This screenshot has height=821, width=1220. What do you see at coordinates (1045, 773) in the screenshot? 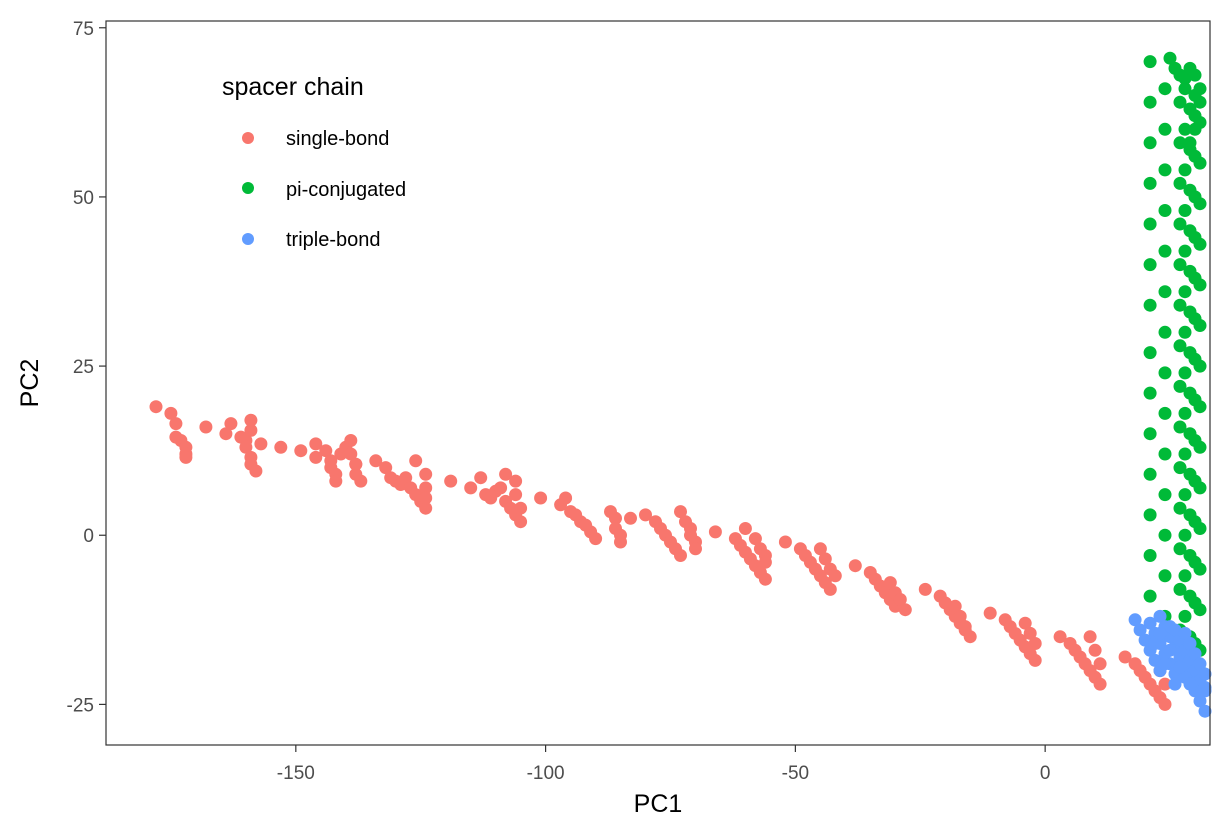
I see `x-tick-label-3: 0` at bounding box center [1045, 773].